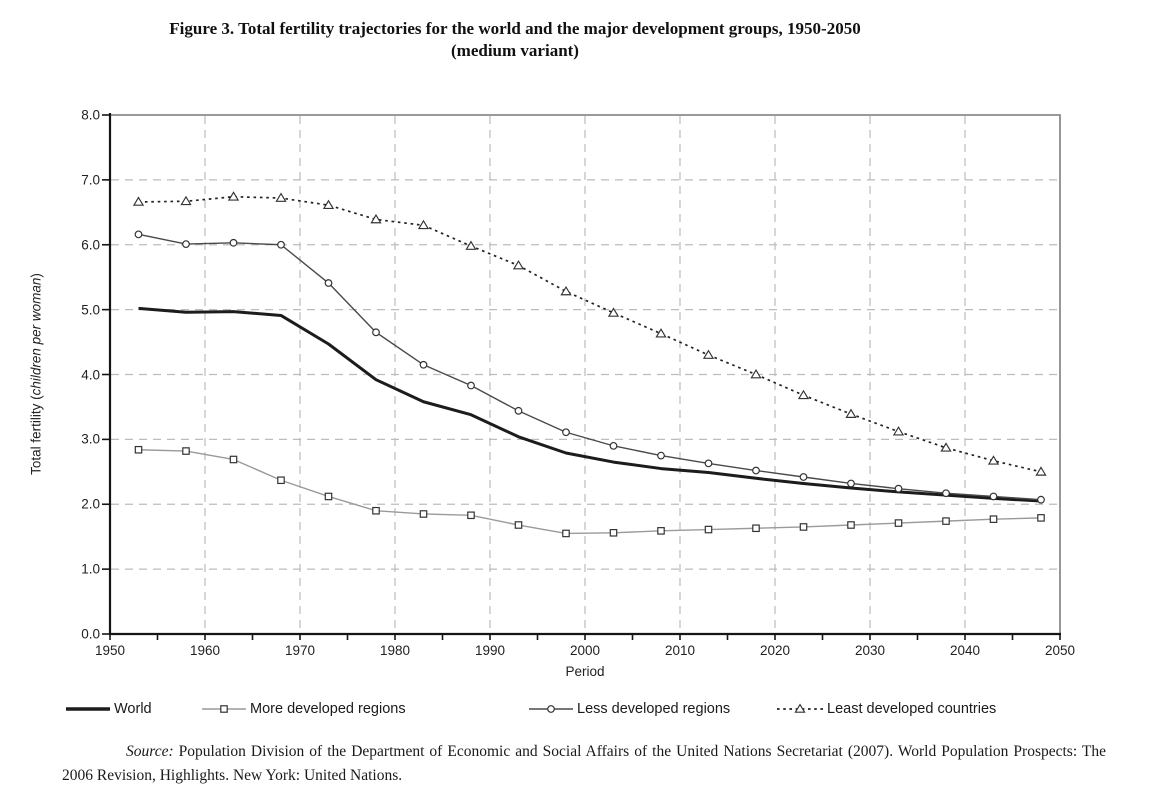  Describe the element at coordinates (490, 650) in the screenshot. I see `x-tick-label: 1990` at that location.